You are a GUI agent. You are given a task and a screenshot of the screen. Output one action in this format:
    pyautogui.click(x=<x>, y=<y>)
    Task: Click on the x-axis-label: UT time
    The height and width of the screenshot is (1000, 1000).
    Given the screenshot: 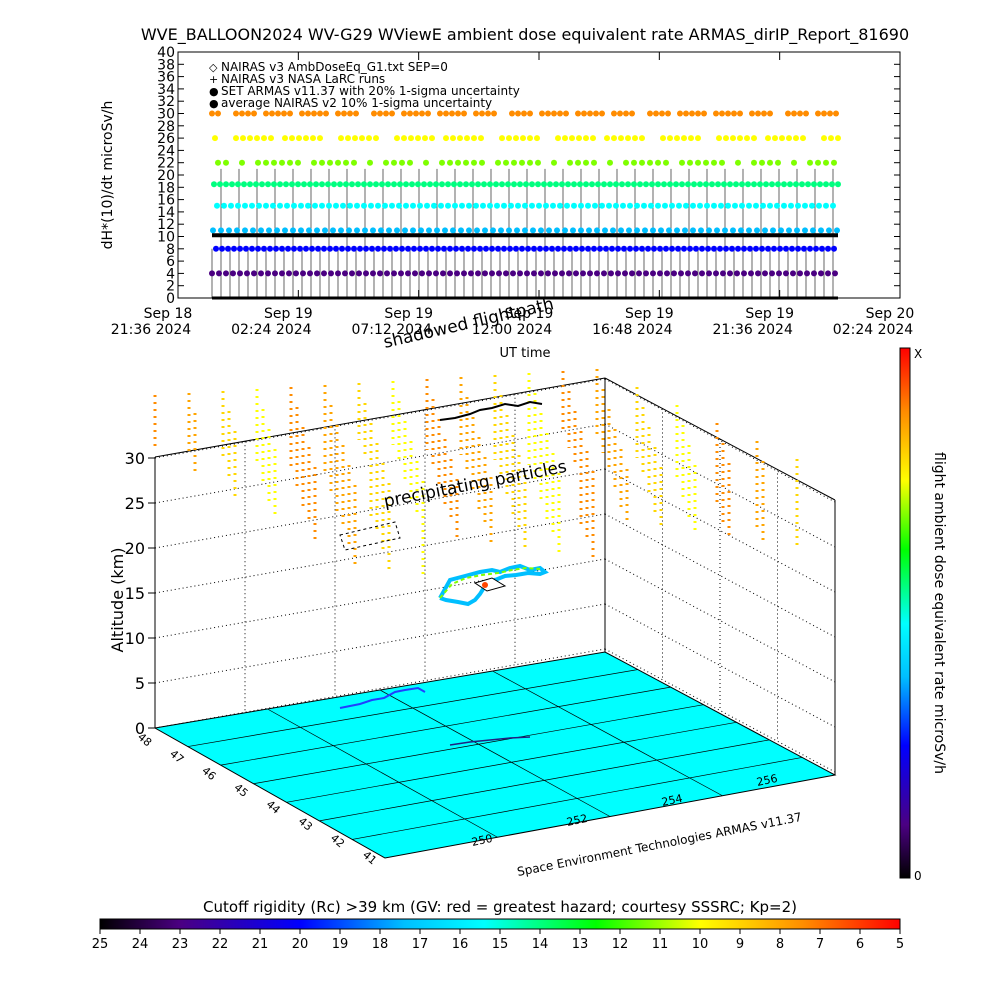 What is the action you would take?
    pyautogui.click(x=525, y=353)
    